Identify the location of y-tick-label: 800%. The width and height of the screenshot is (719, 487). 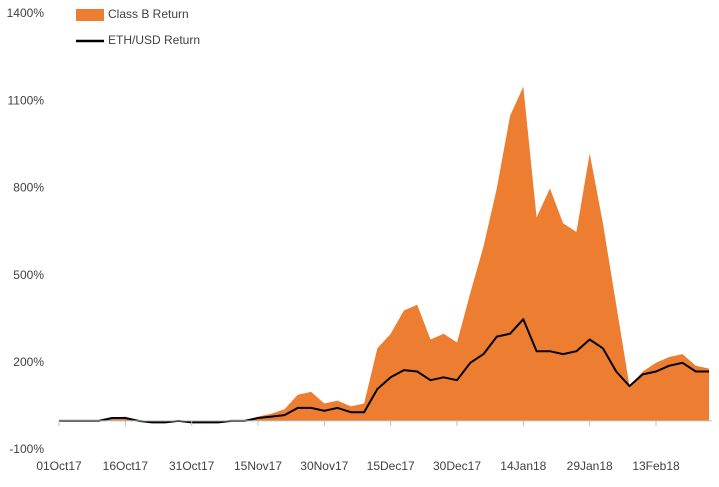
(28, 188).